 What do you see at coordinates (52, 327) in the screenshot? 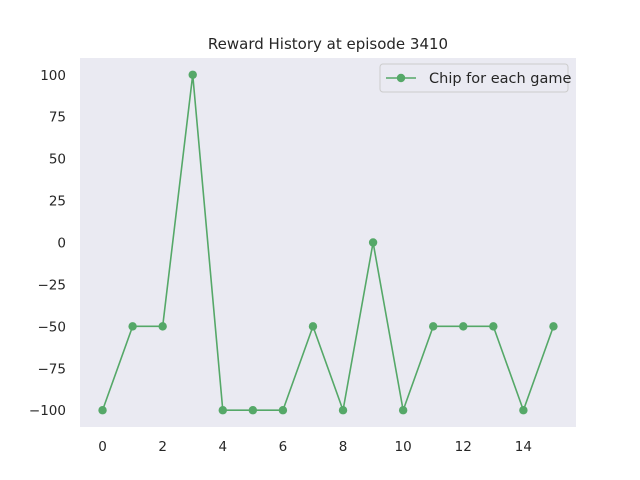
I see `y-tick-label: −50` at bounding box center [52, 327].